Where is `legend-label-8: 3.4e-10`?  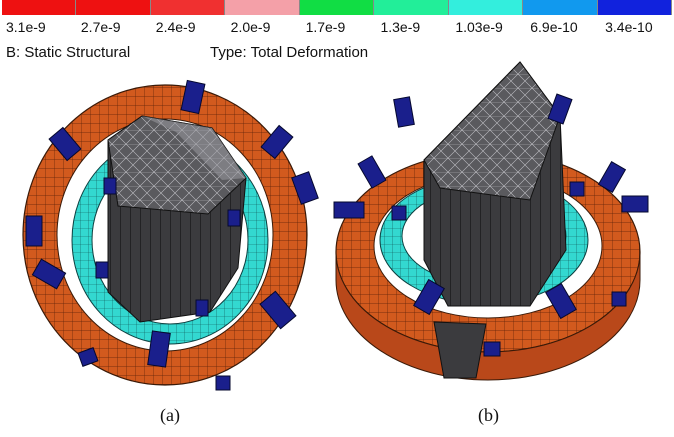
legend-label-8: 3.4e-10 is located at coordinates (629, 27).